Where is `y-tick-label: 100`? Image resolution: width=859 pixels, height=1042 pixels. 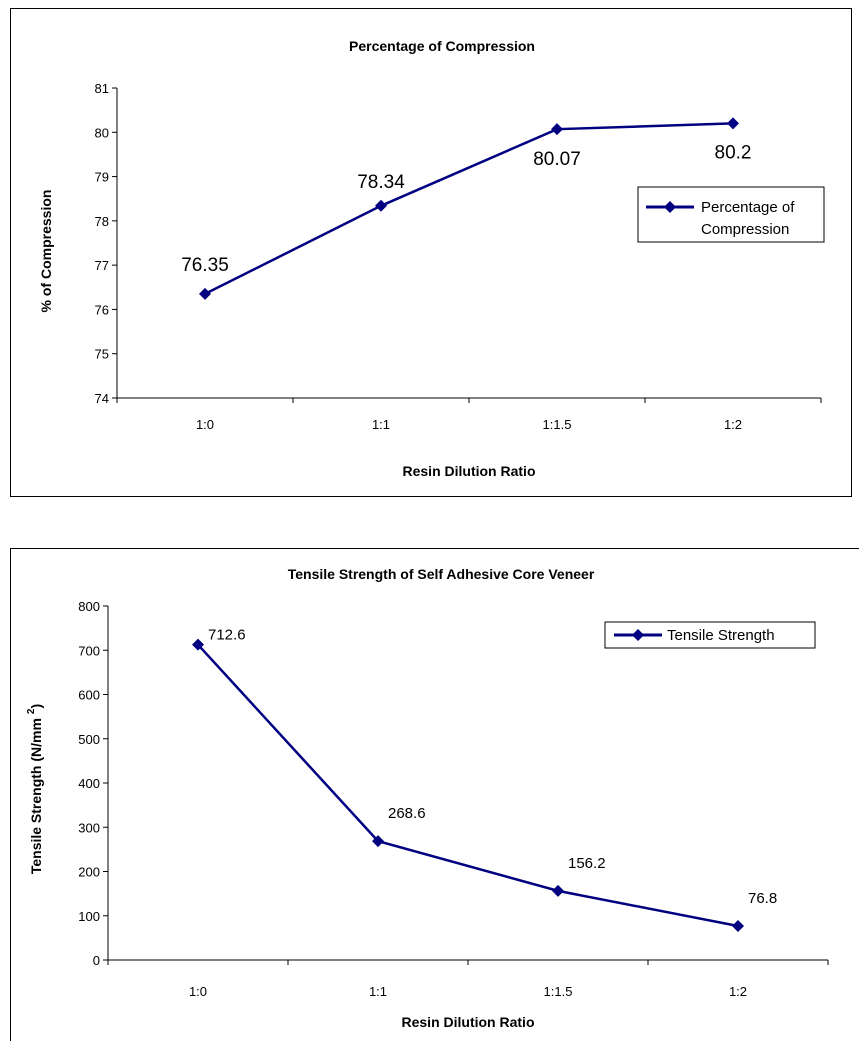 y-tick-label: 100 is located at coordinates (89, 916).